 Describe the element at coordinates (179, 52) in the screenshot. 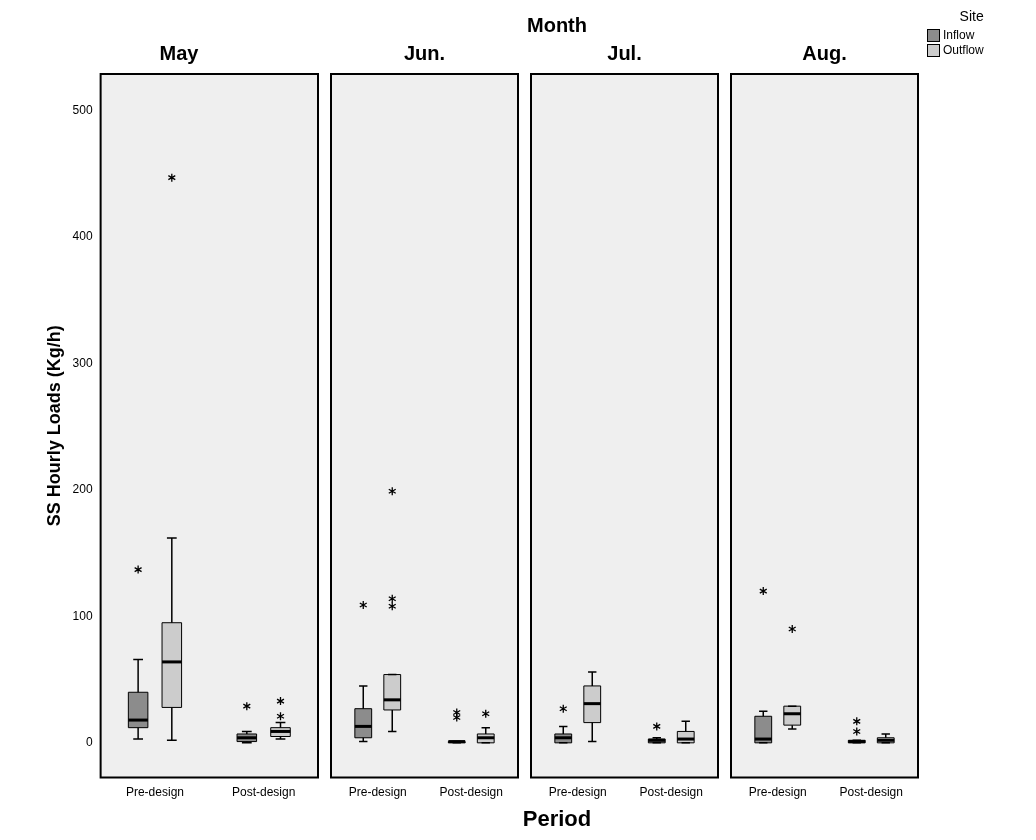

I see `chart-title: May` at that location.